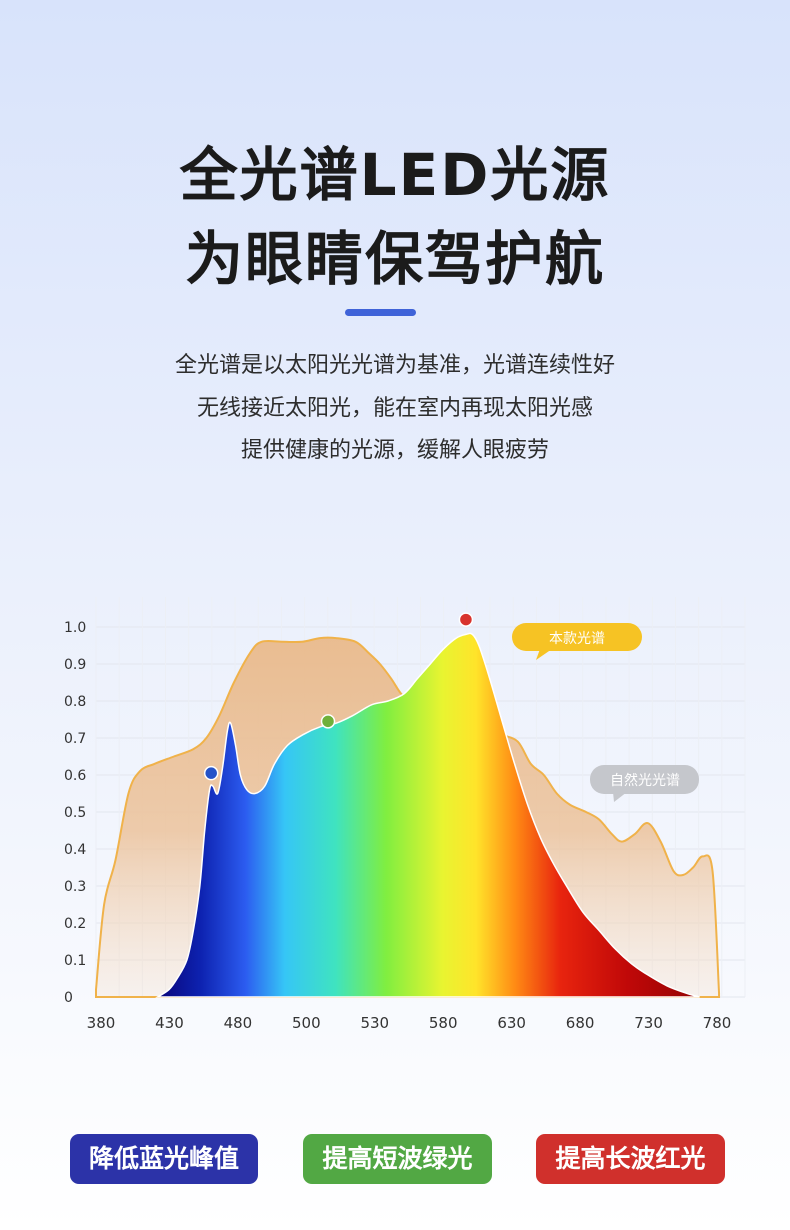  Describe the element at coordinates (645, 780) in the screenshot. I see `callout-natural-label: 自然光光谱` at that location.